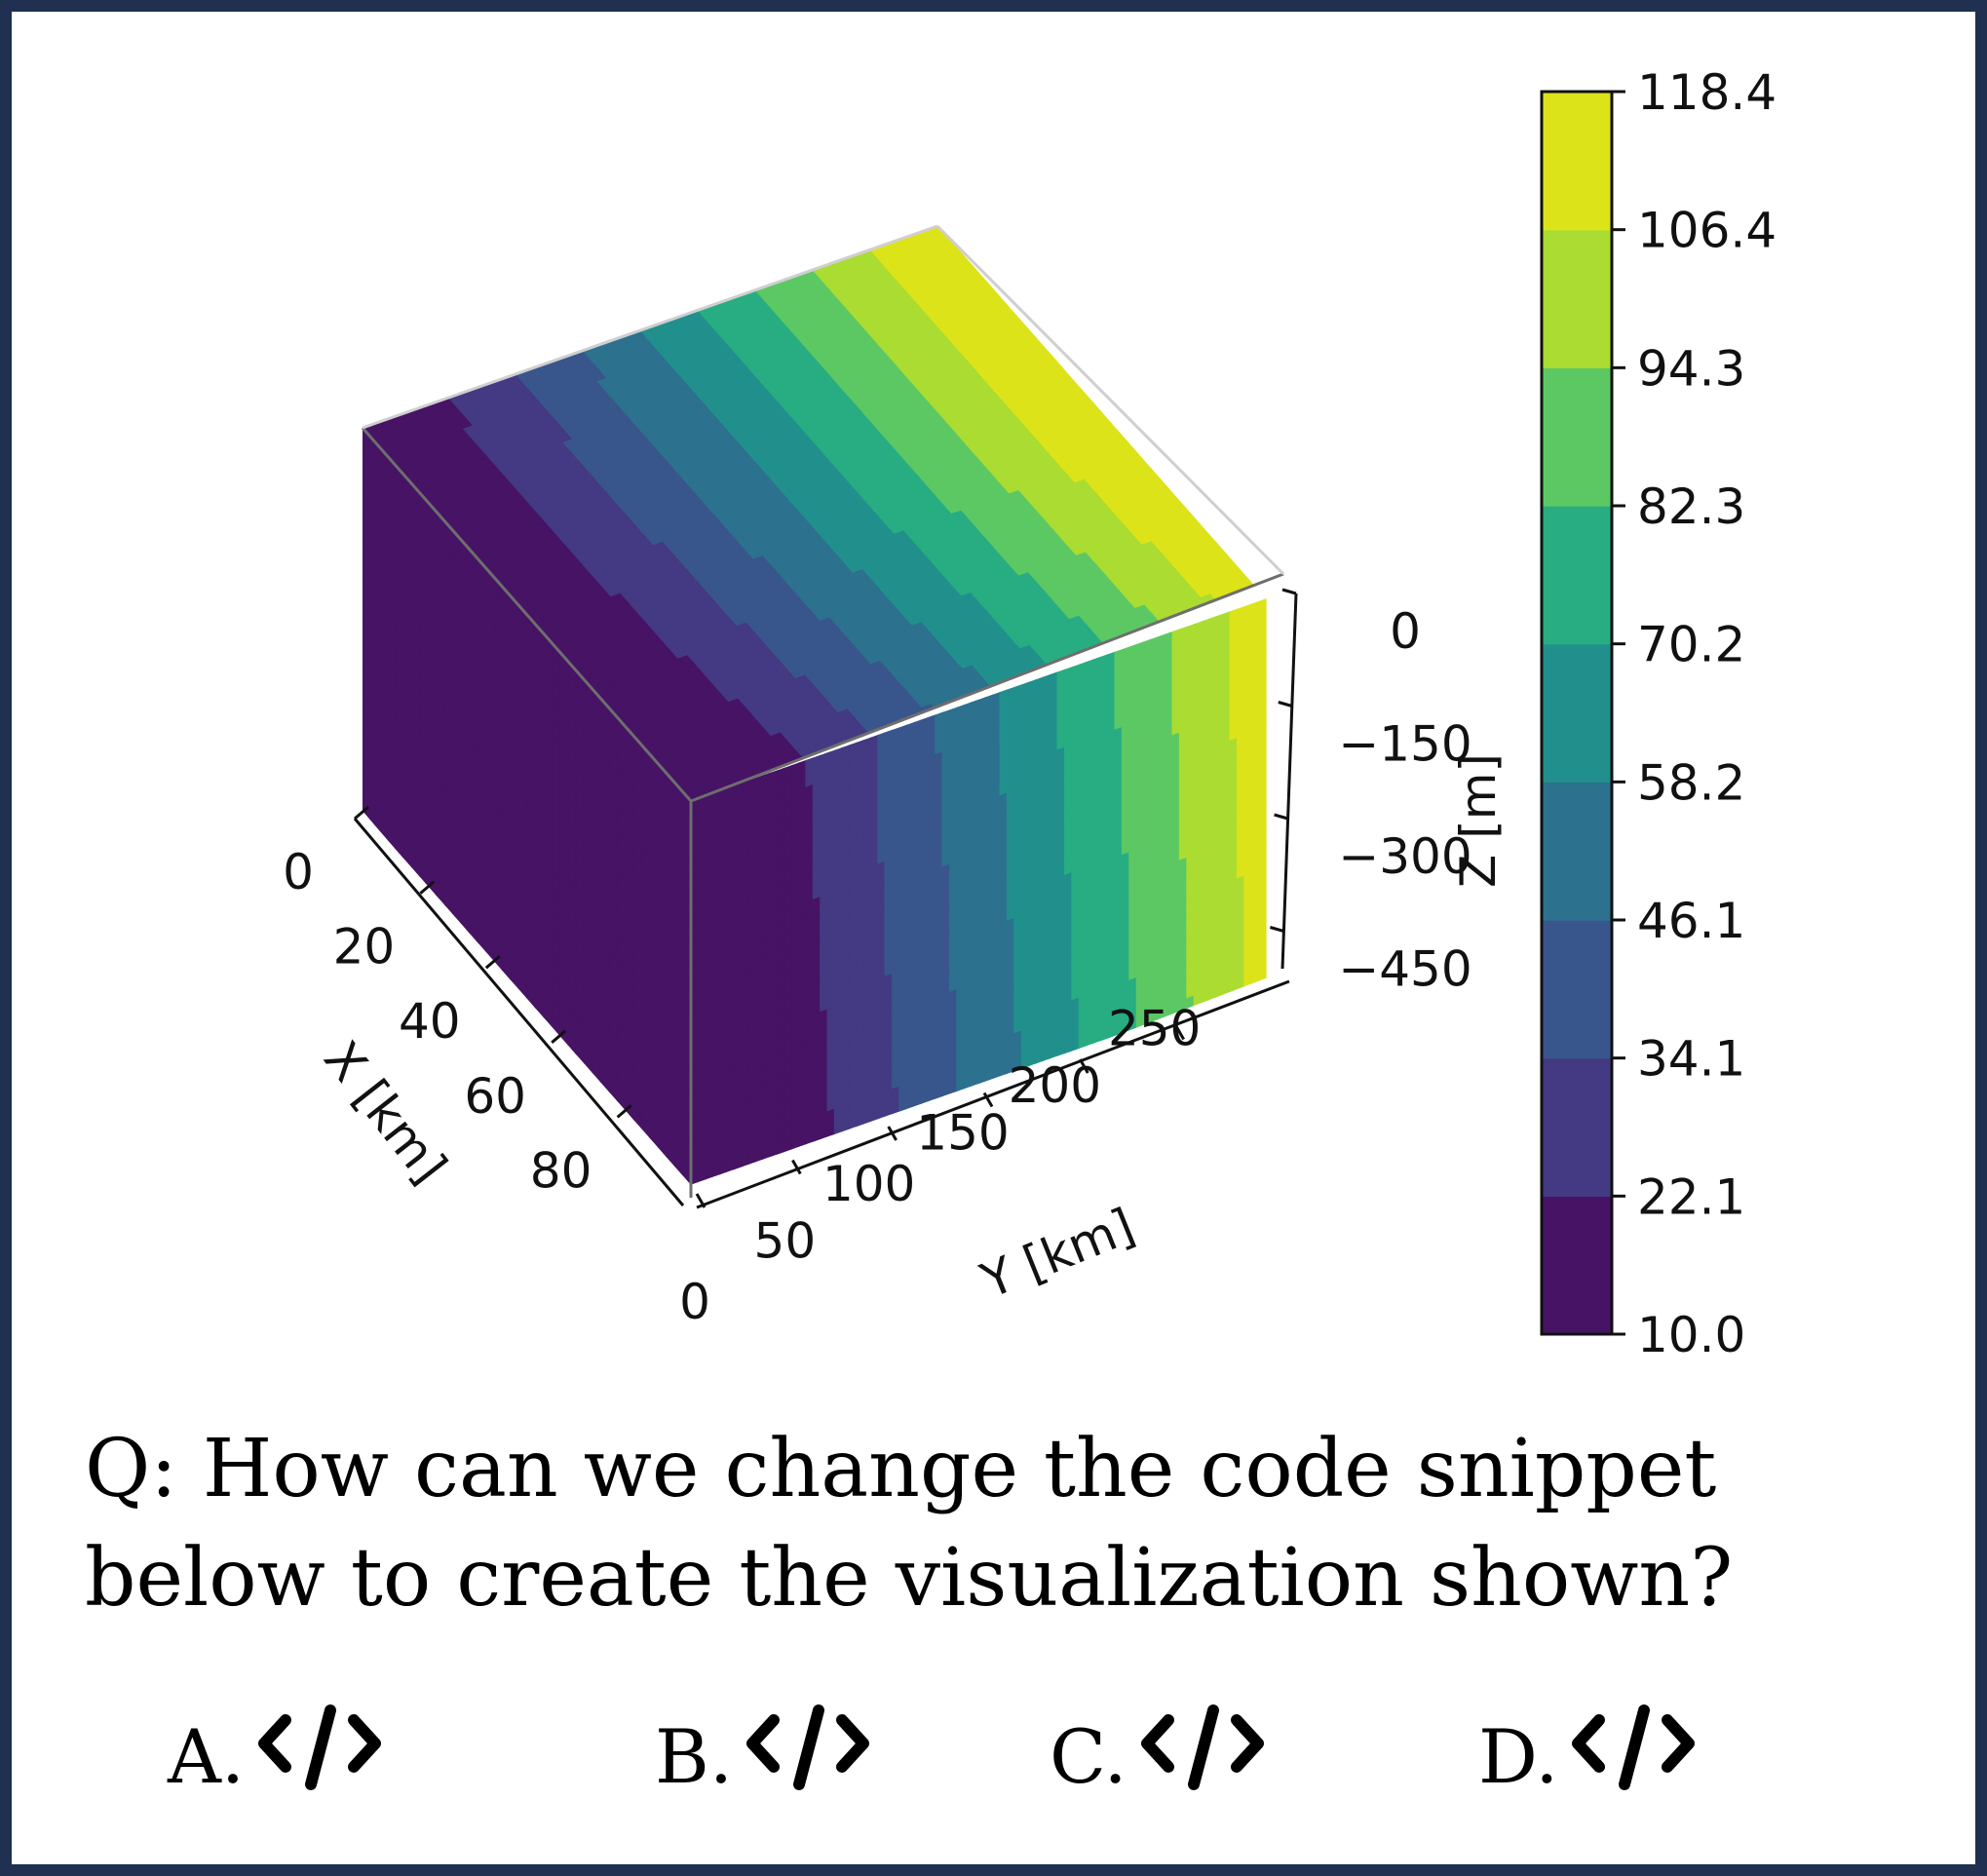 The image size is (1987, 1876). I want to click on right-face, so click(979, 891).